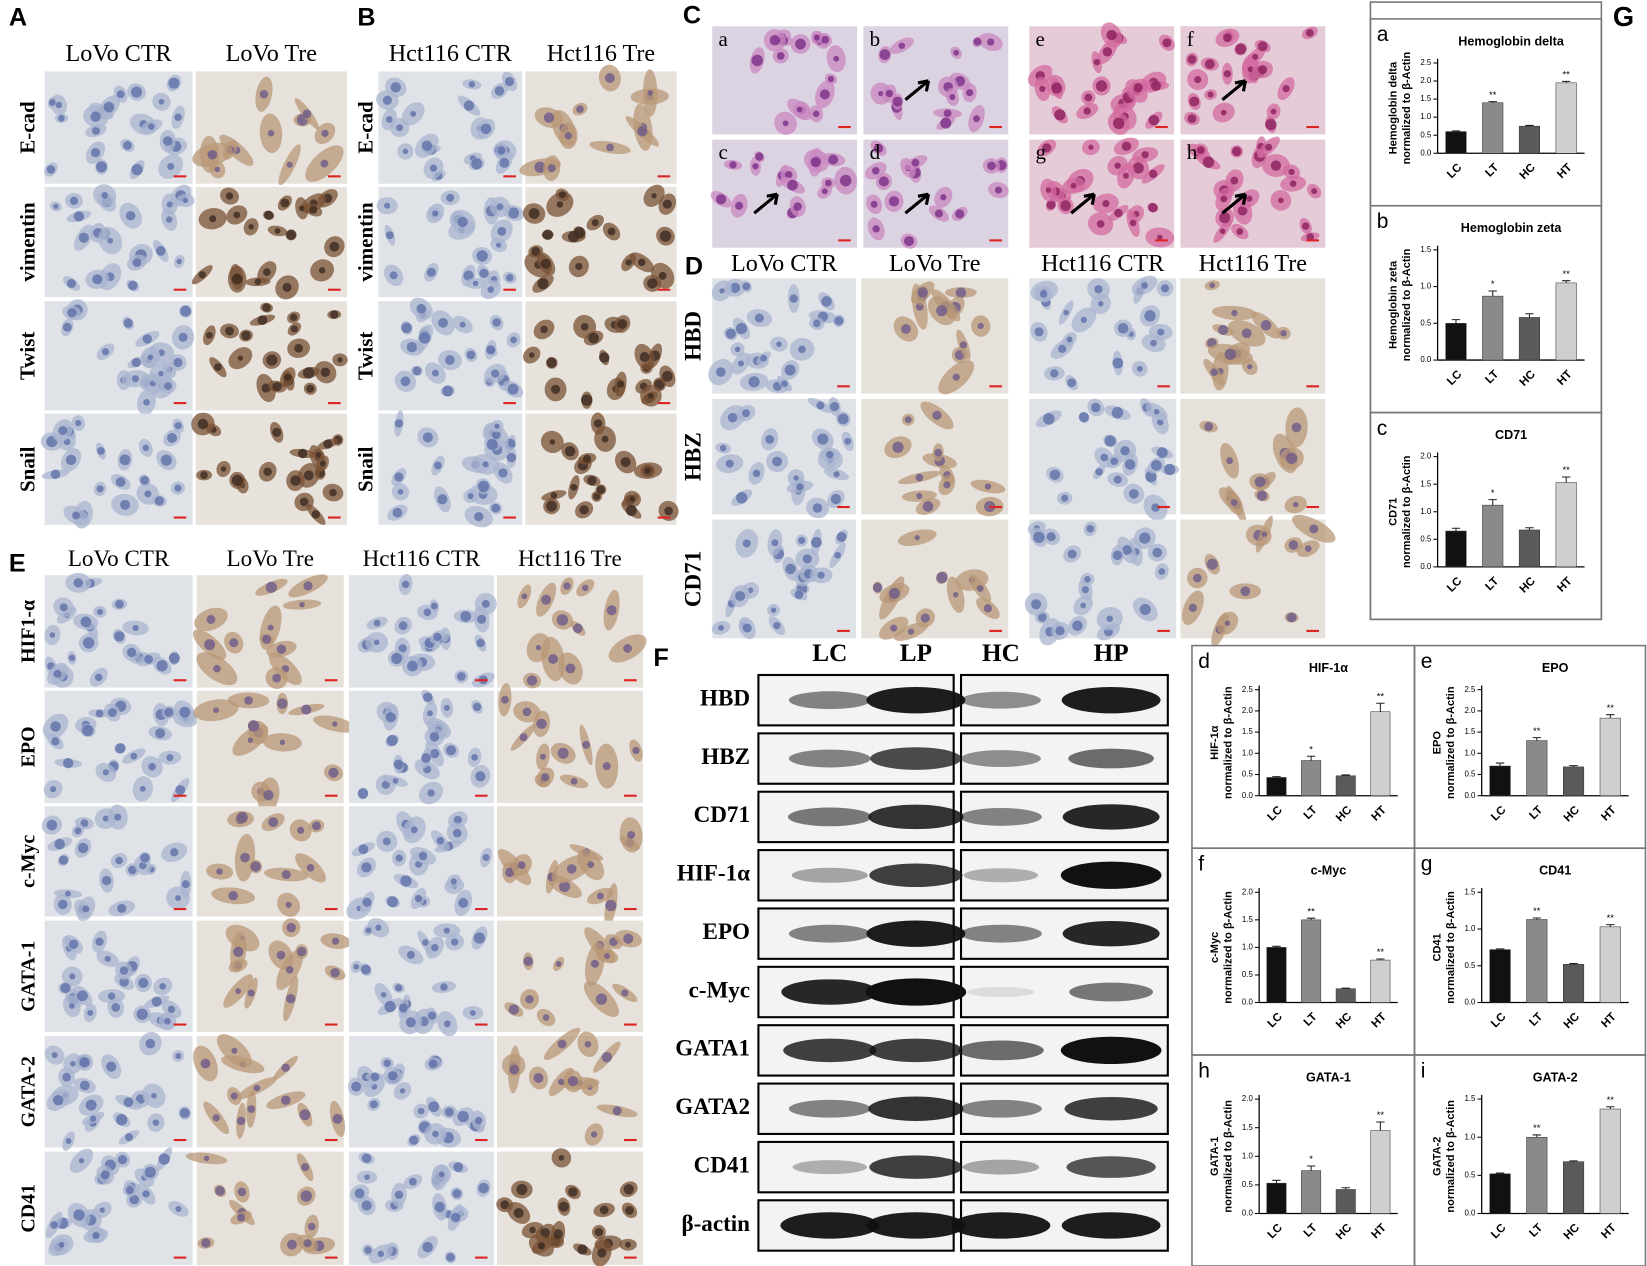 The height and width of the screenshot is (1266, 1647). What do you see at coordinates (1423, 1070) in the screenshot?
I see `chart-letter: i` at bounding box center [1423, 1070].